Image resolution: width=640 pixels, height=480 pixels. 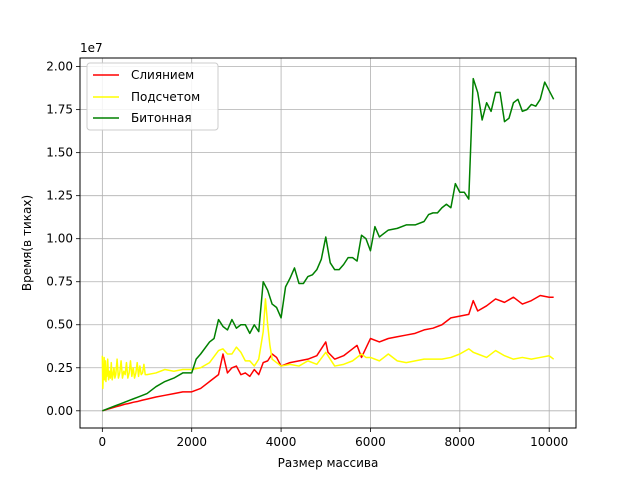 I want to click on y-tick-label: 0.75, so click(x=59, y=282).